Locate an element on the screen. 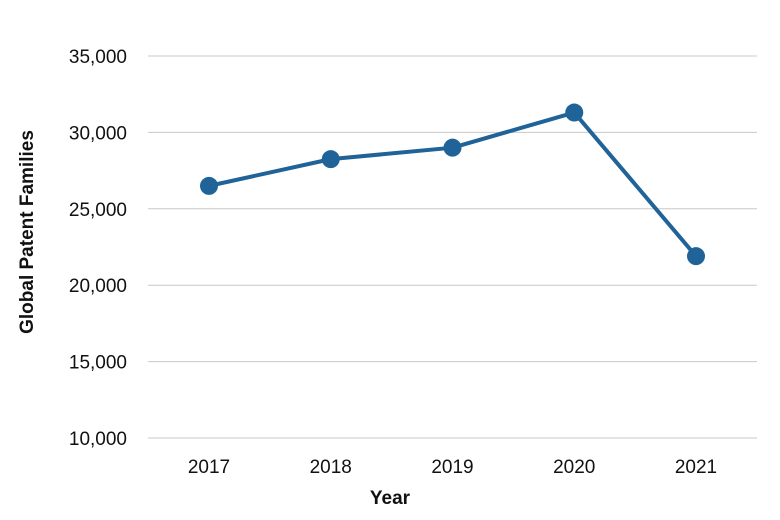  x-tick-label: 2017 is located at coordinates (209, 467).